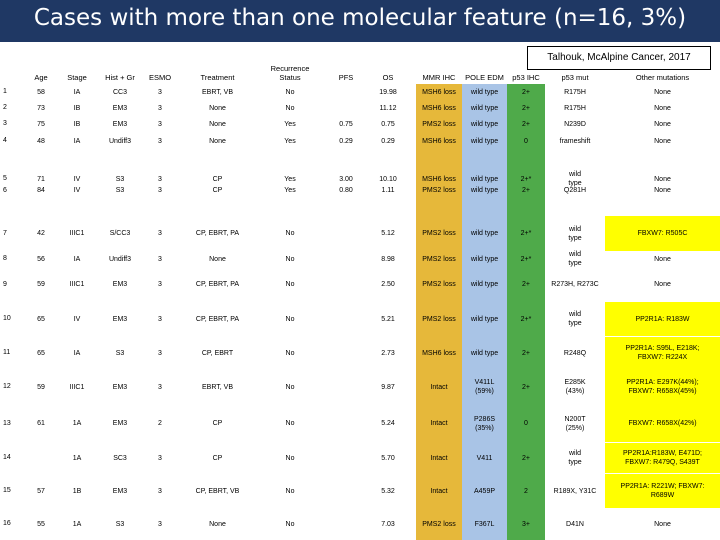 This screenshot has width=720, height=540. What do you see at coordinates (41, 124) in the screenshot?
I see `cell-age: 75` at bounding box center [41, 124].